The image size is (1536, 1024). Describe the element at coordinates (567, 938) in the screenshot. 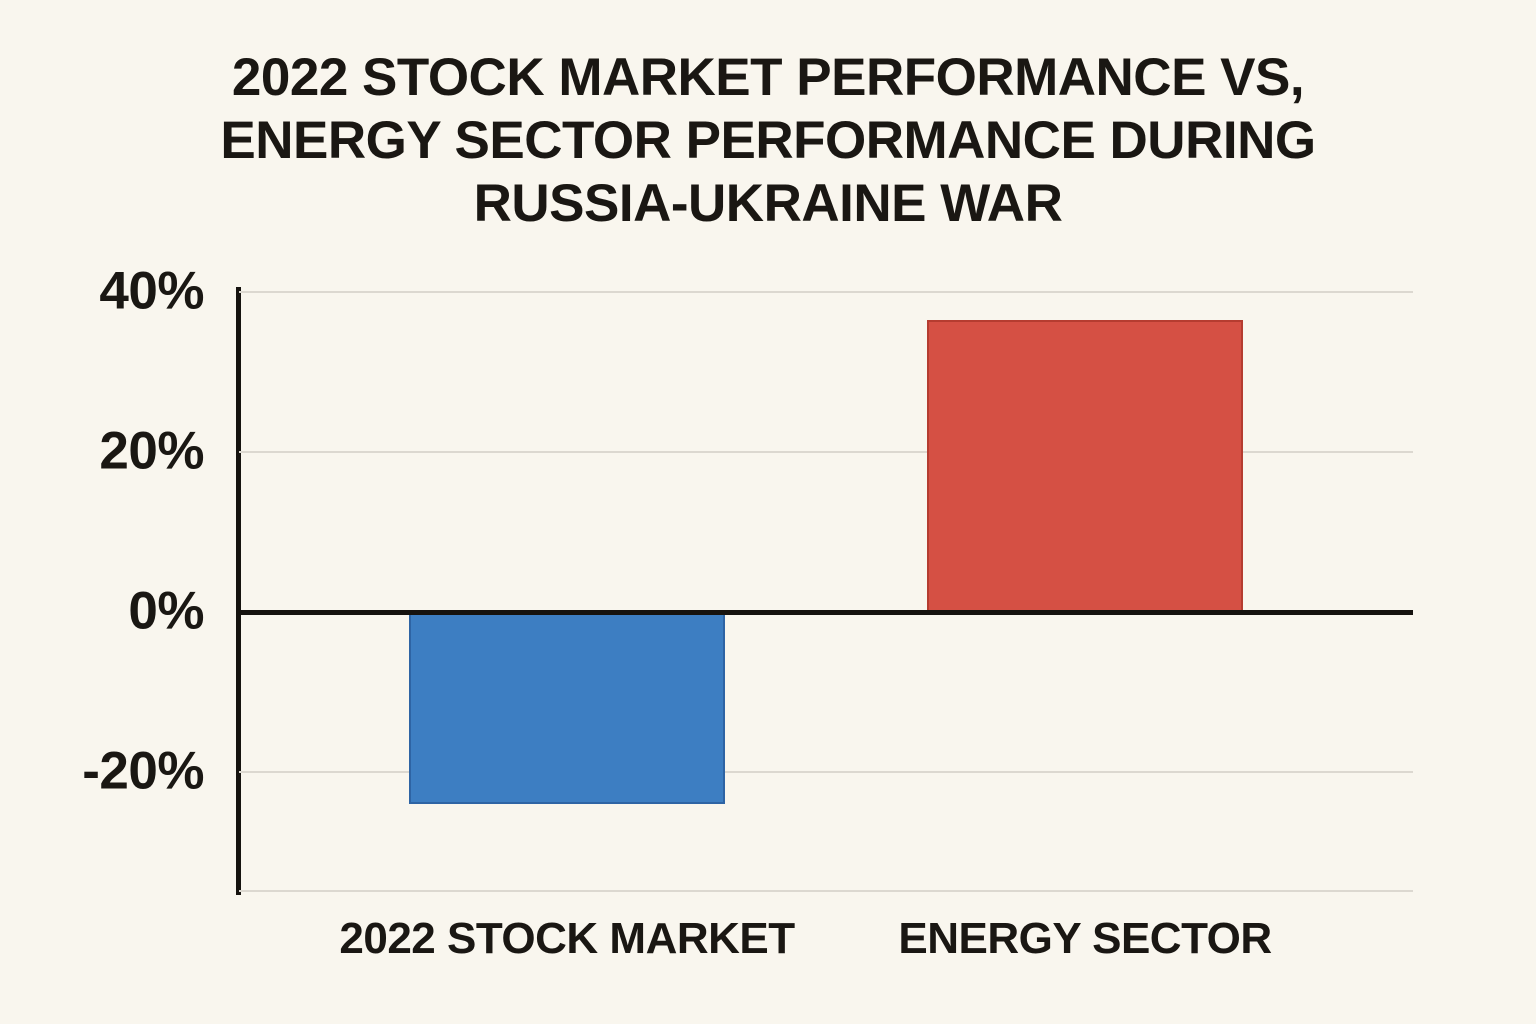

I see `x-tick-label-2022-stock-market: 2022 STOCK MARKET` at that location.